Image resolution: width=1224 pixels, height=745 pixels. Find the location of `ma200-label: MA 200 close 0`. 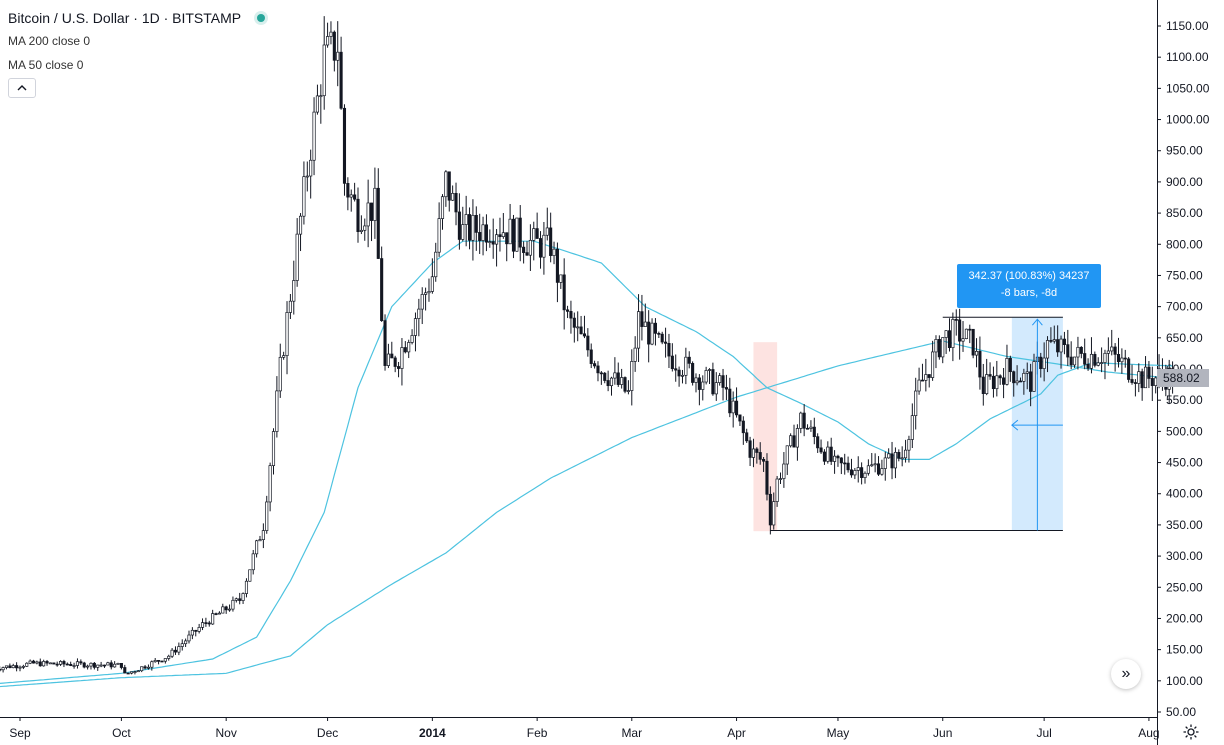

ma200-label: MA 200 close 0 is located at coordinates (49, 41).